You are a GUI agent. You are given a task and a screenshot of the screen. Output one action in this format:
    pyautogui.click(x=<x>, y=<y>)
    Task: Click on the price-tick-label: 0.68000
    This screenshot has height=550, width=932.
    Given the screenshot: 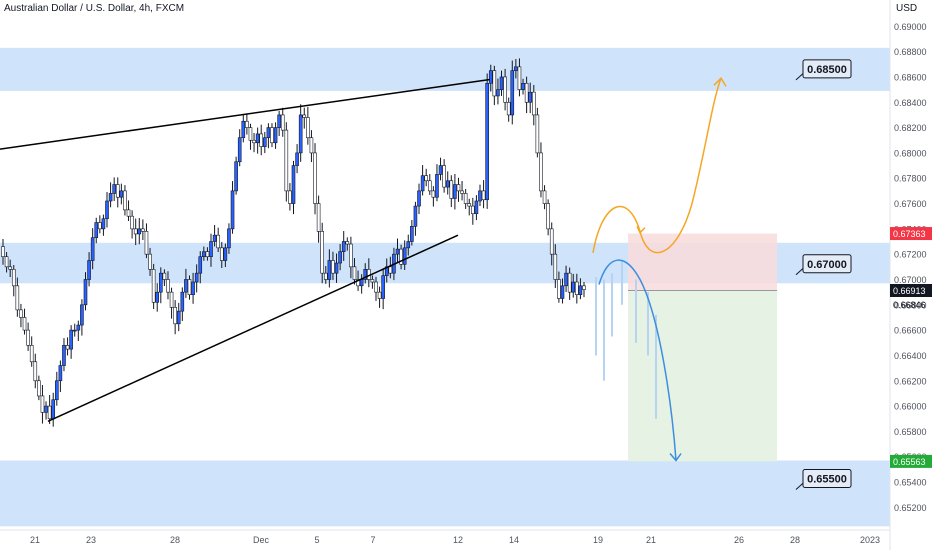 What is the action you would take?
    pyautogui.click(x=910, y=153)
    